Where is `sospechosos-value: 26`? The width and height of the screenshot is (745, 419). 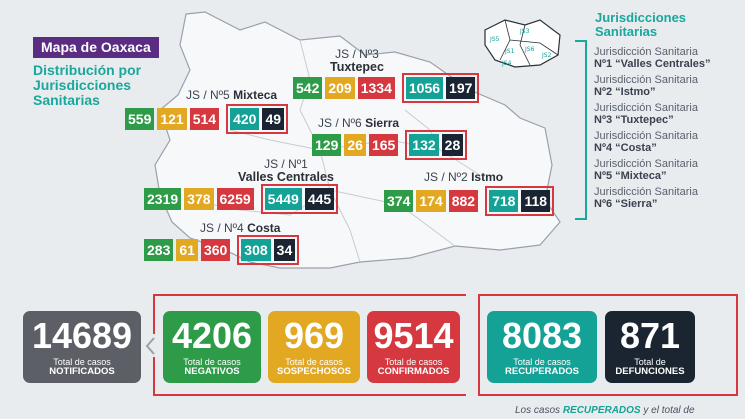
sospechosos-value: 26 is located at coordinates (355, 145).